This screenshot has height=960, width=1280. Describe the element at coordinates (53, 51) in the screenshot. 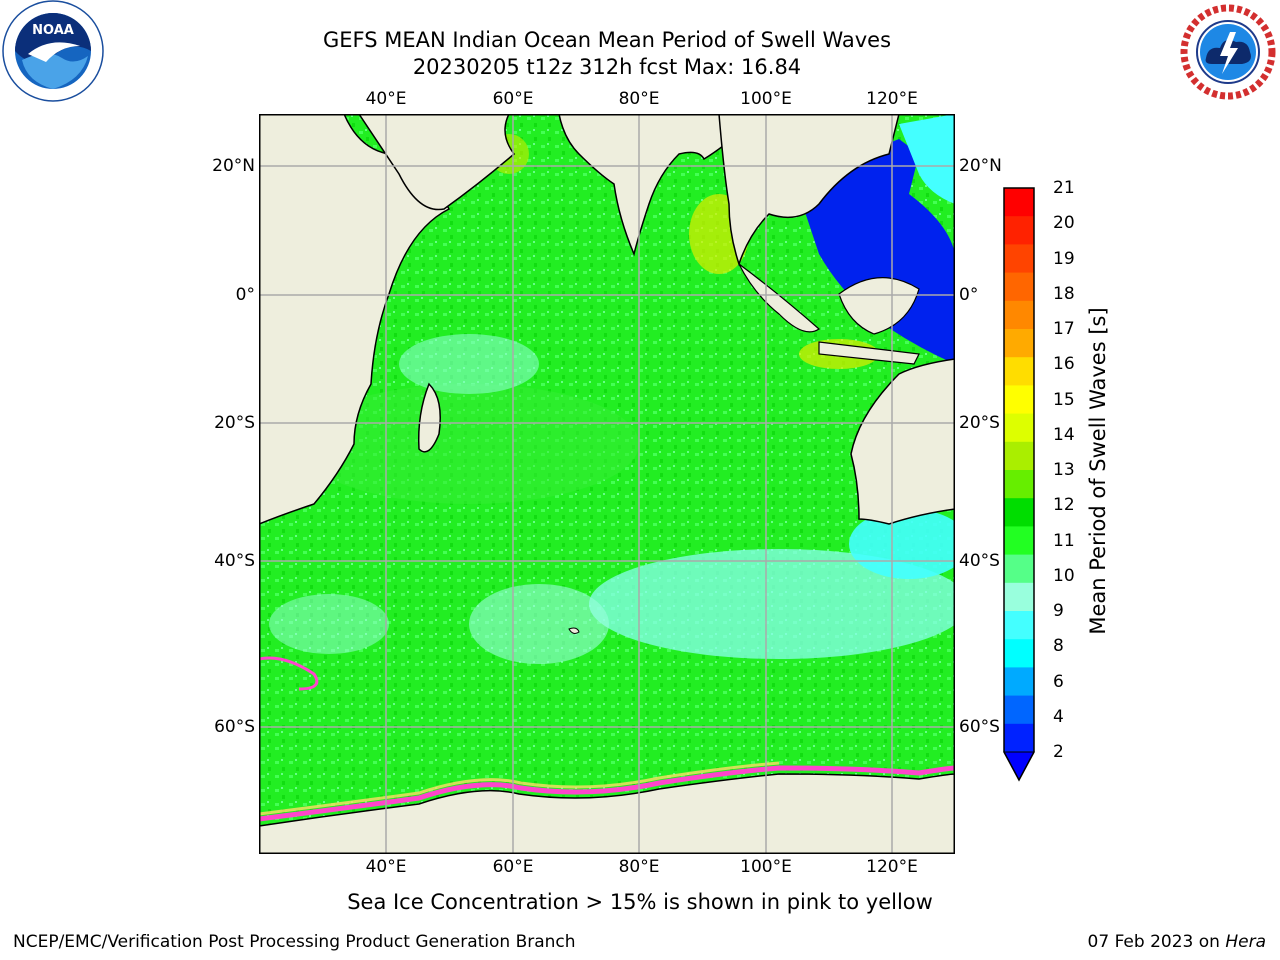

I see `noaa-logo: NOAA` at that location.